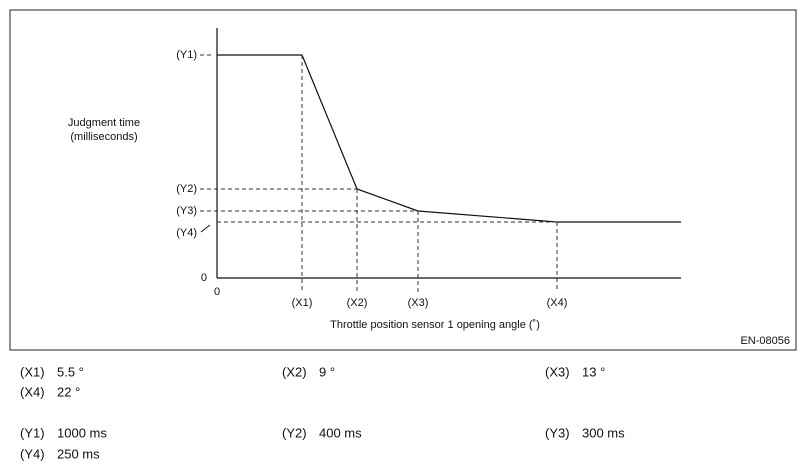  What do you see at coordinates (357, 303) in the screenshot?
I see `x-label: (X2)` at bounding box center [357, 303].